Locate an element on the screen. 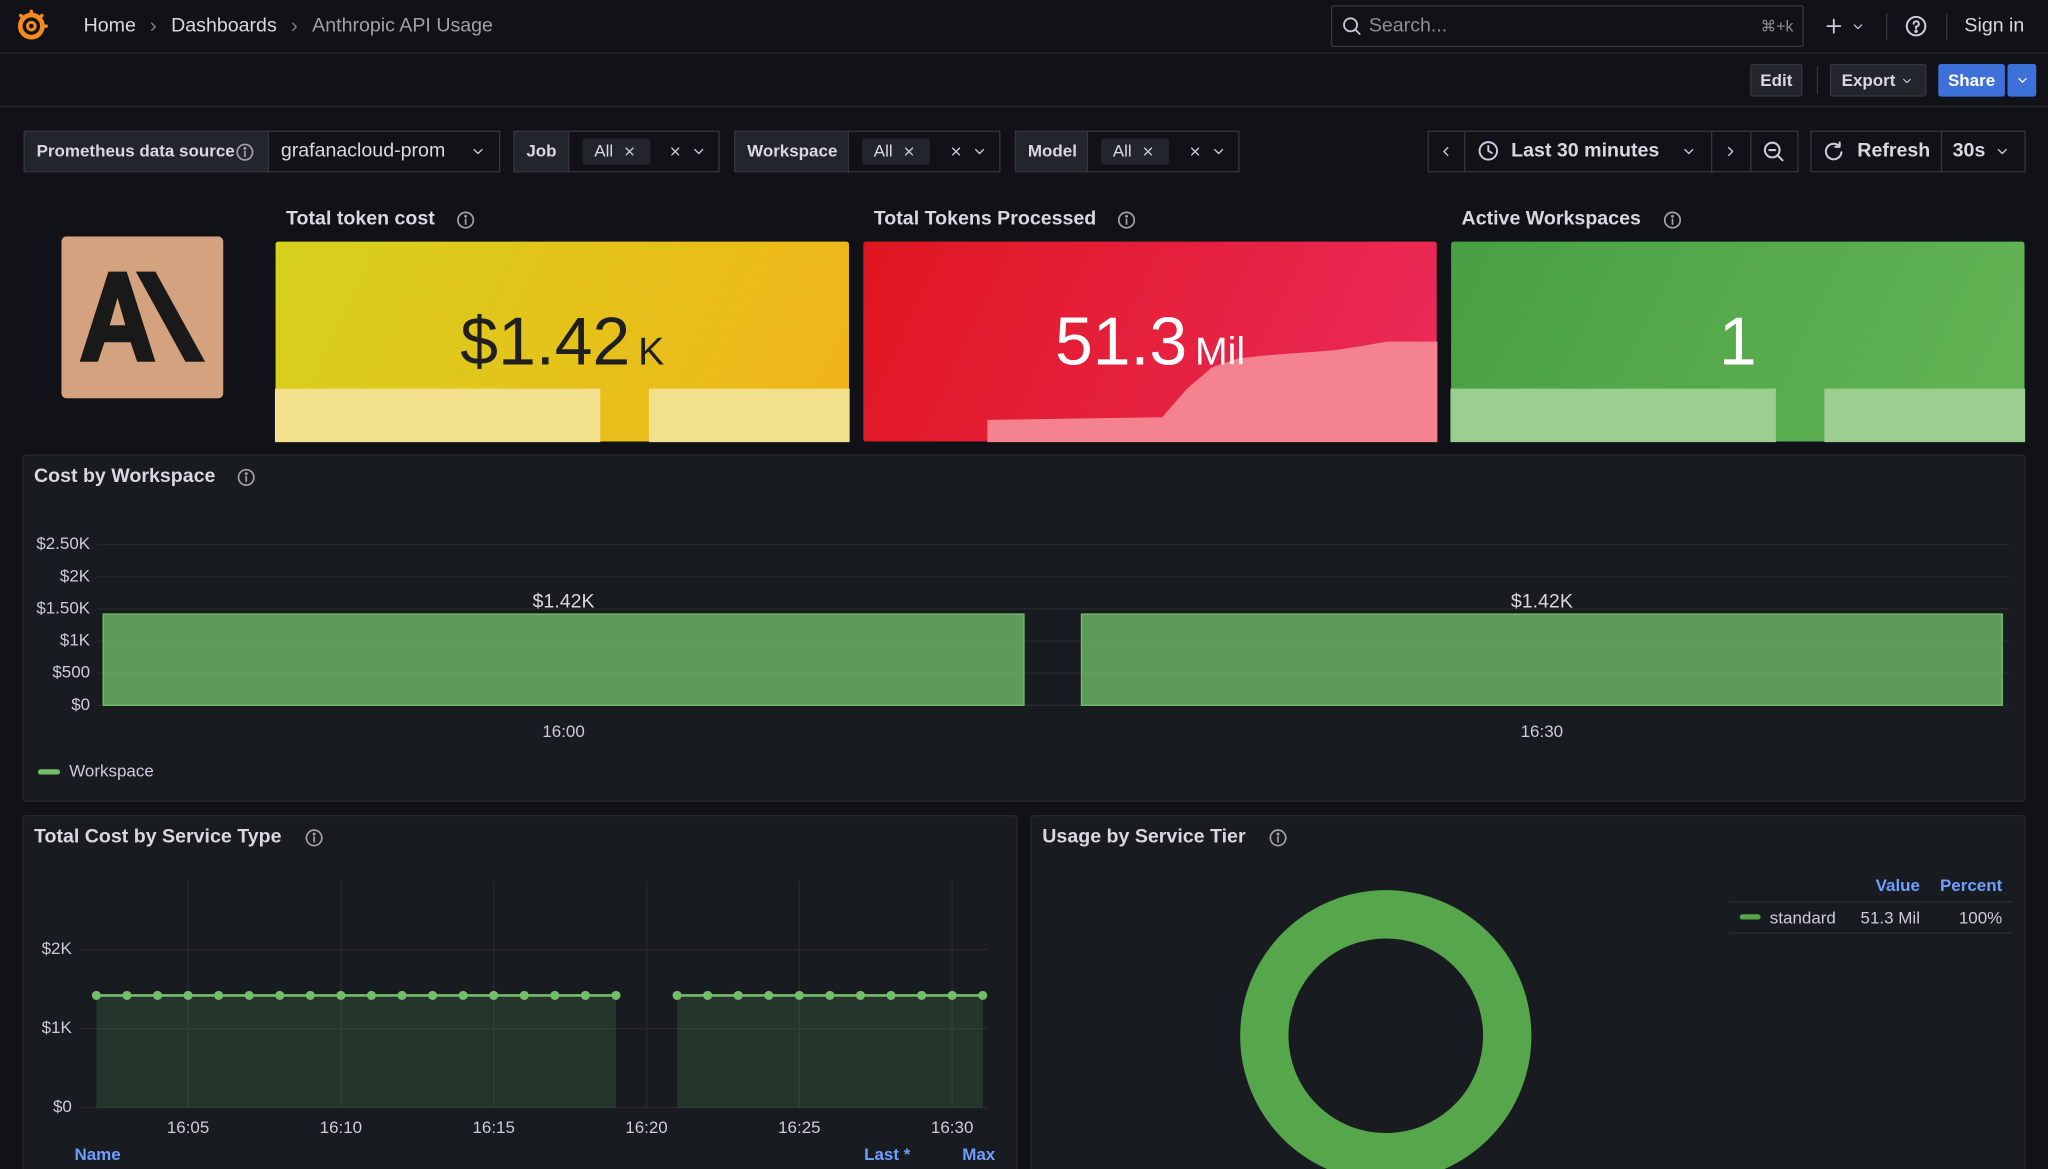  search-box is located at coordinates (1567, 26).